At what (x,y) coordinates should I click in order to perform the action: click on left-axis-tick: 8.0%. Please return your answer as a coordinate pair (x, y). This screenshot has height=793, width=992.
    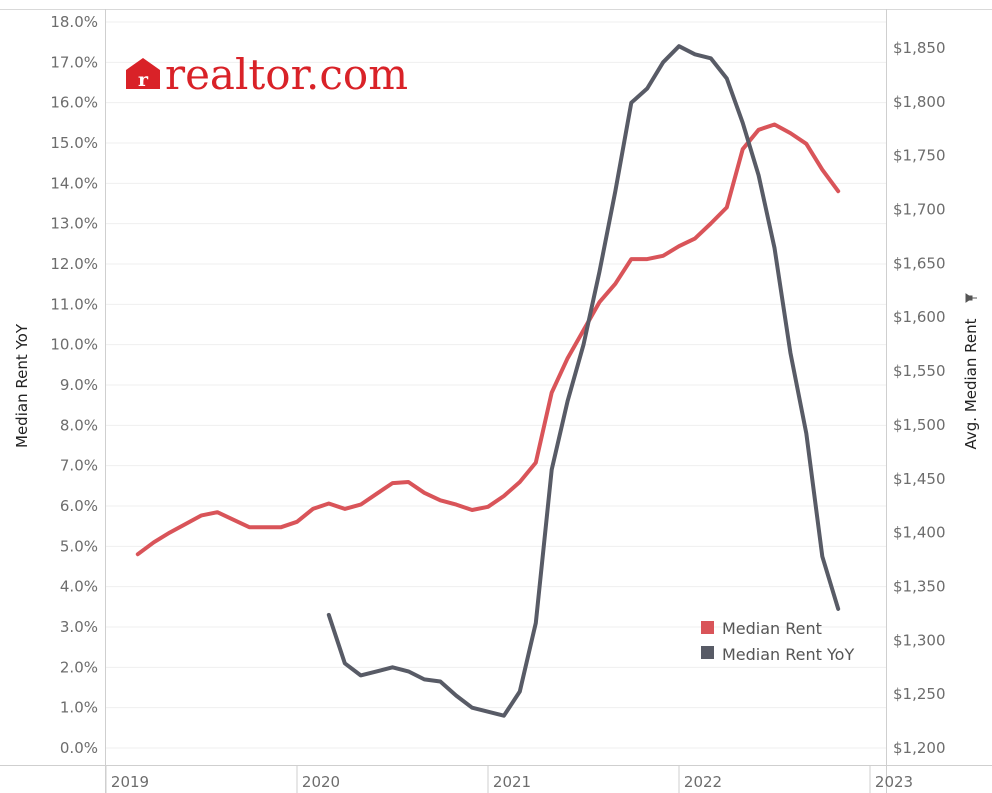
    Looking at the image, I should click on (79, 425).